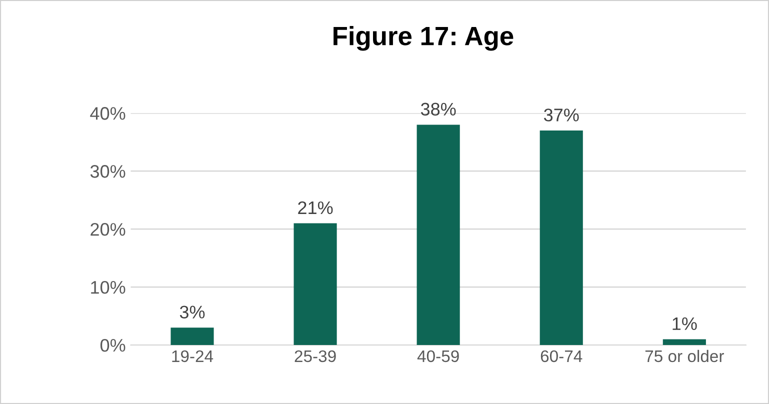  I want to click on y-tick-label: 0%, so click(113, 345).